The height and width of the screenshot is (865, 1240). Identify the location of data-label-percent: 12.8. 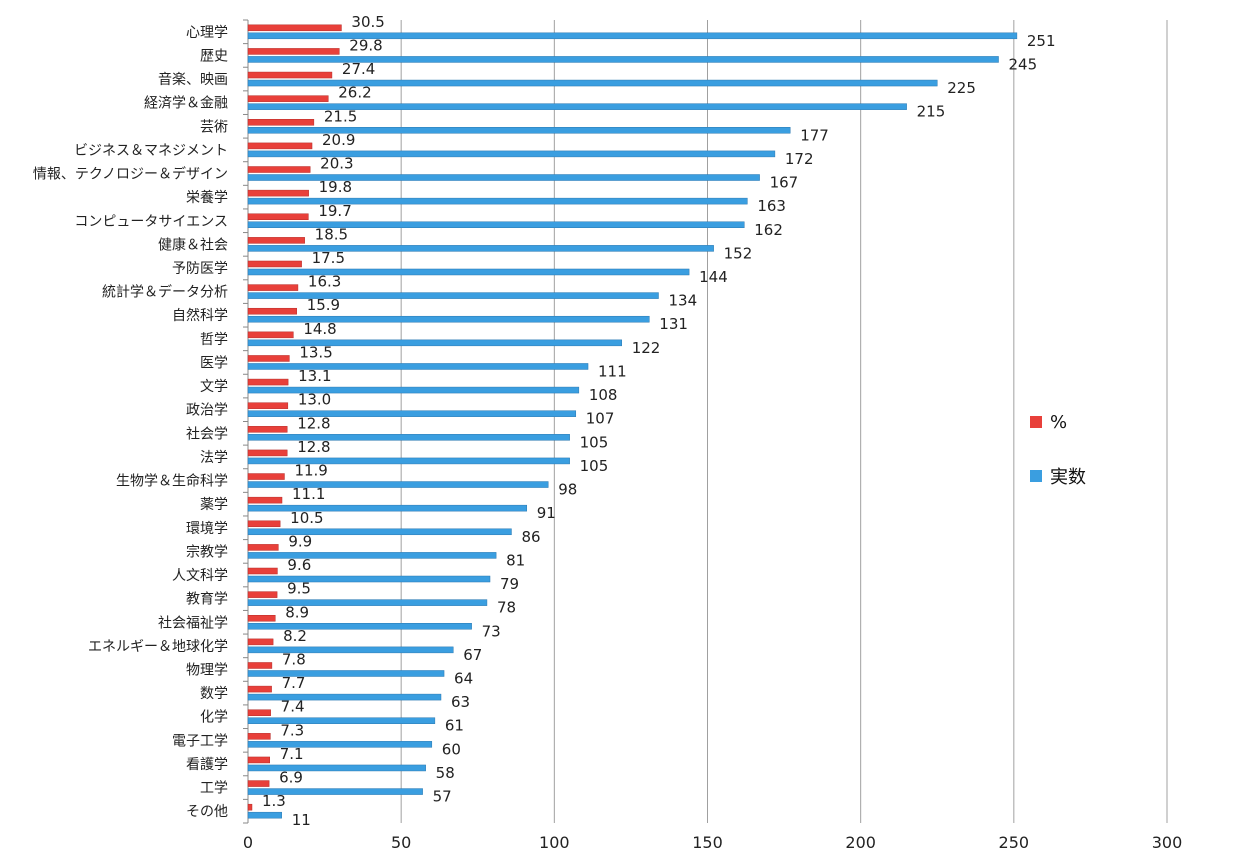
(313, 447).